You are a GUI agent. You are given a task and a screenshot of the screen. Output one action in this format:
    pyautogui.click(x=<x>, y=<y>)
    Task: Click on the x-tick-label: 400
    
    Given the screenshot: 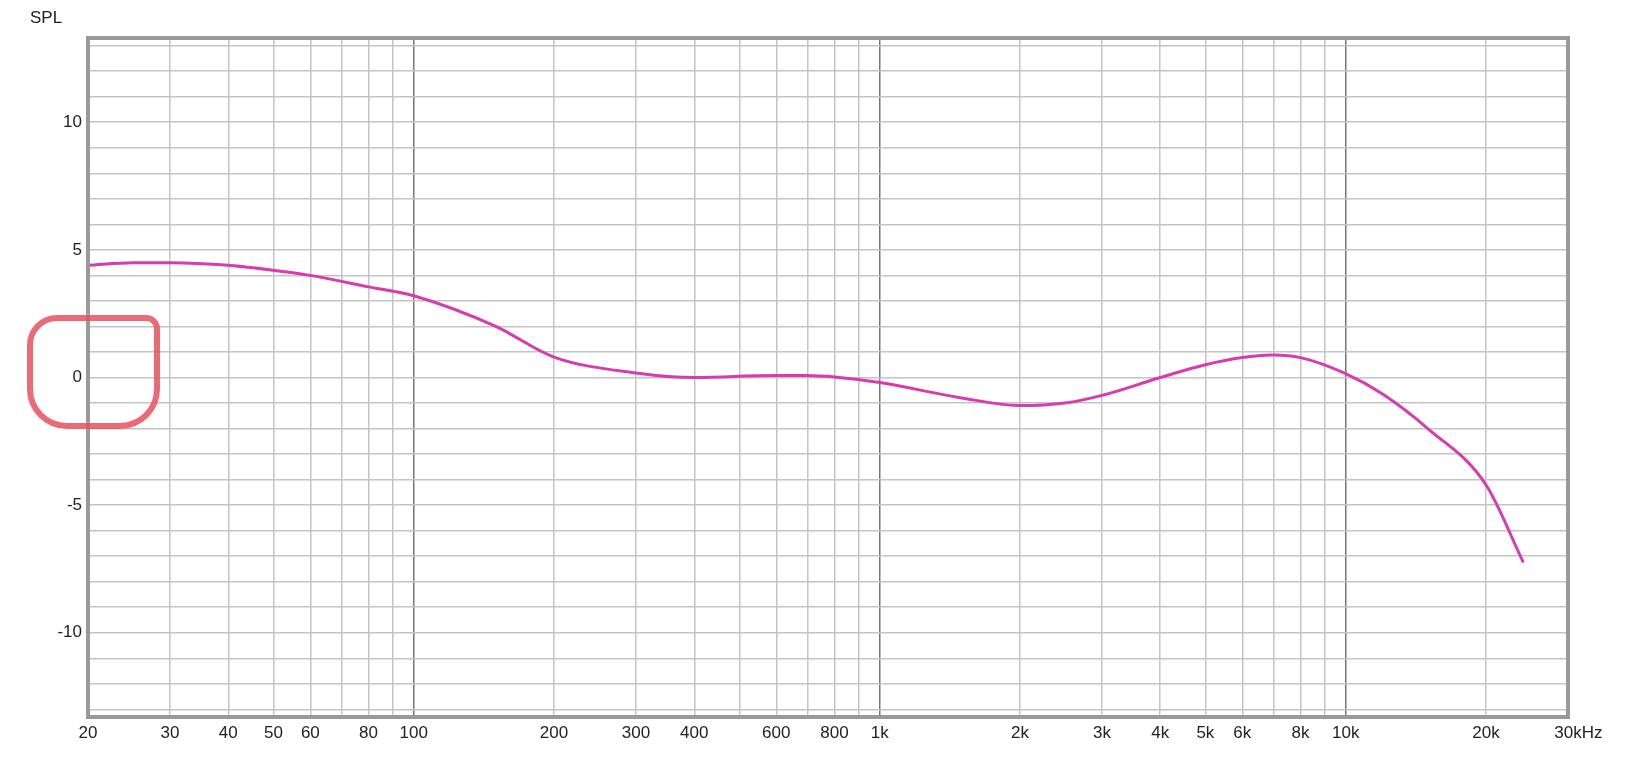 What is the action you would take?
    pyautogui.click(x=694, y=732)
    